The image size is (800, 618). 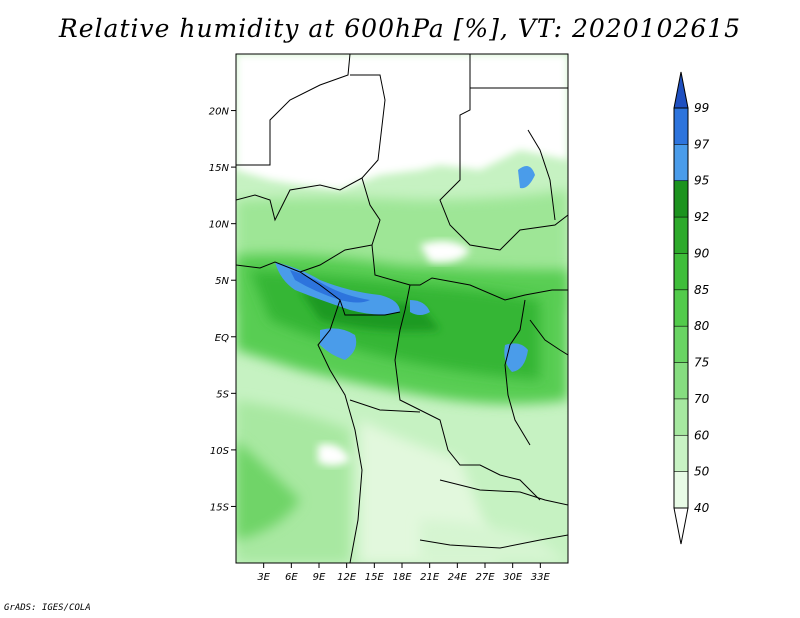 What do you see at coordinates (222, 338) in the screenshot?
I see `lat-tick-label: EQ` at bounding box center [222, 338].